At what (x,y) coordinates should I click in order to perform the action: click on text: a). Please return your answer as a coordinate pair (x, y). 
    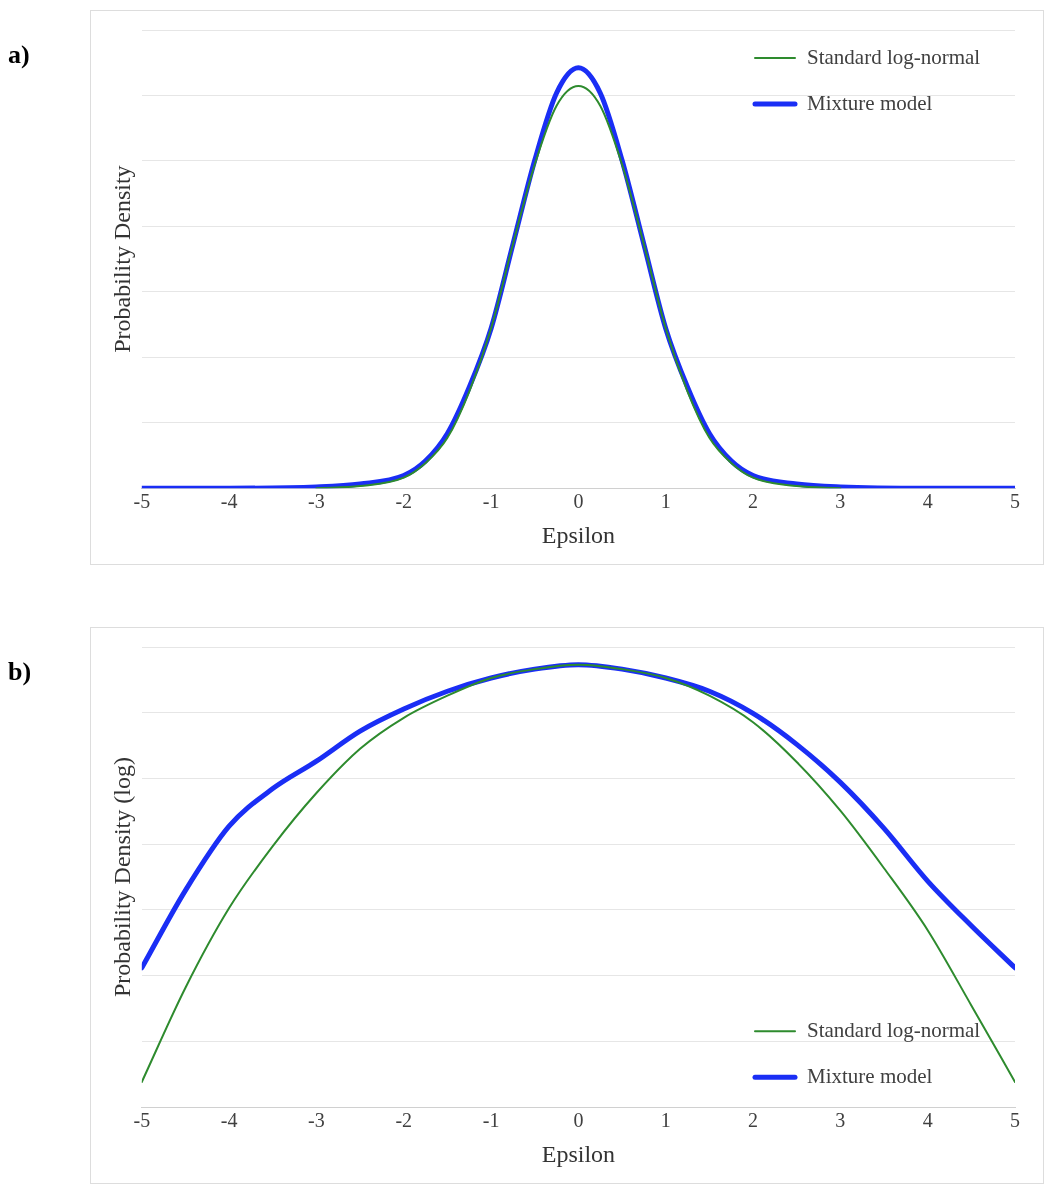
    Looking at the image, I should click on (19, 55).